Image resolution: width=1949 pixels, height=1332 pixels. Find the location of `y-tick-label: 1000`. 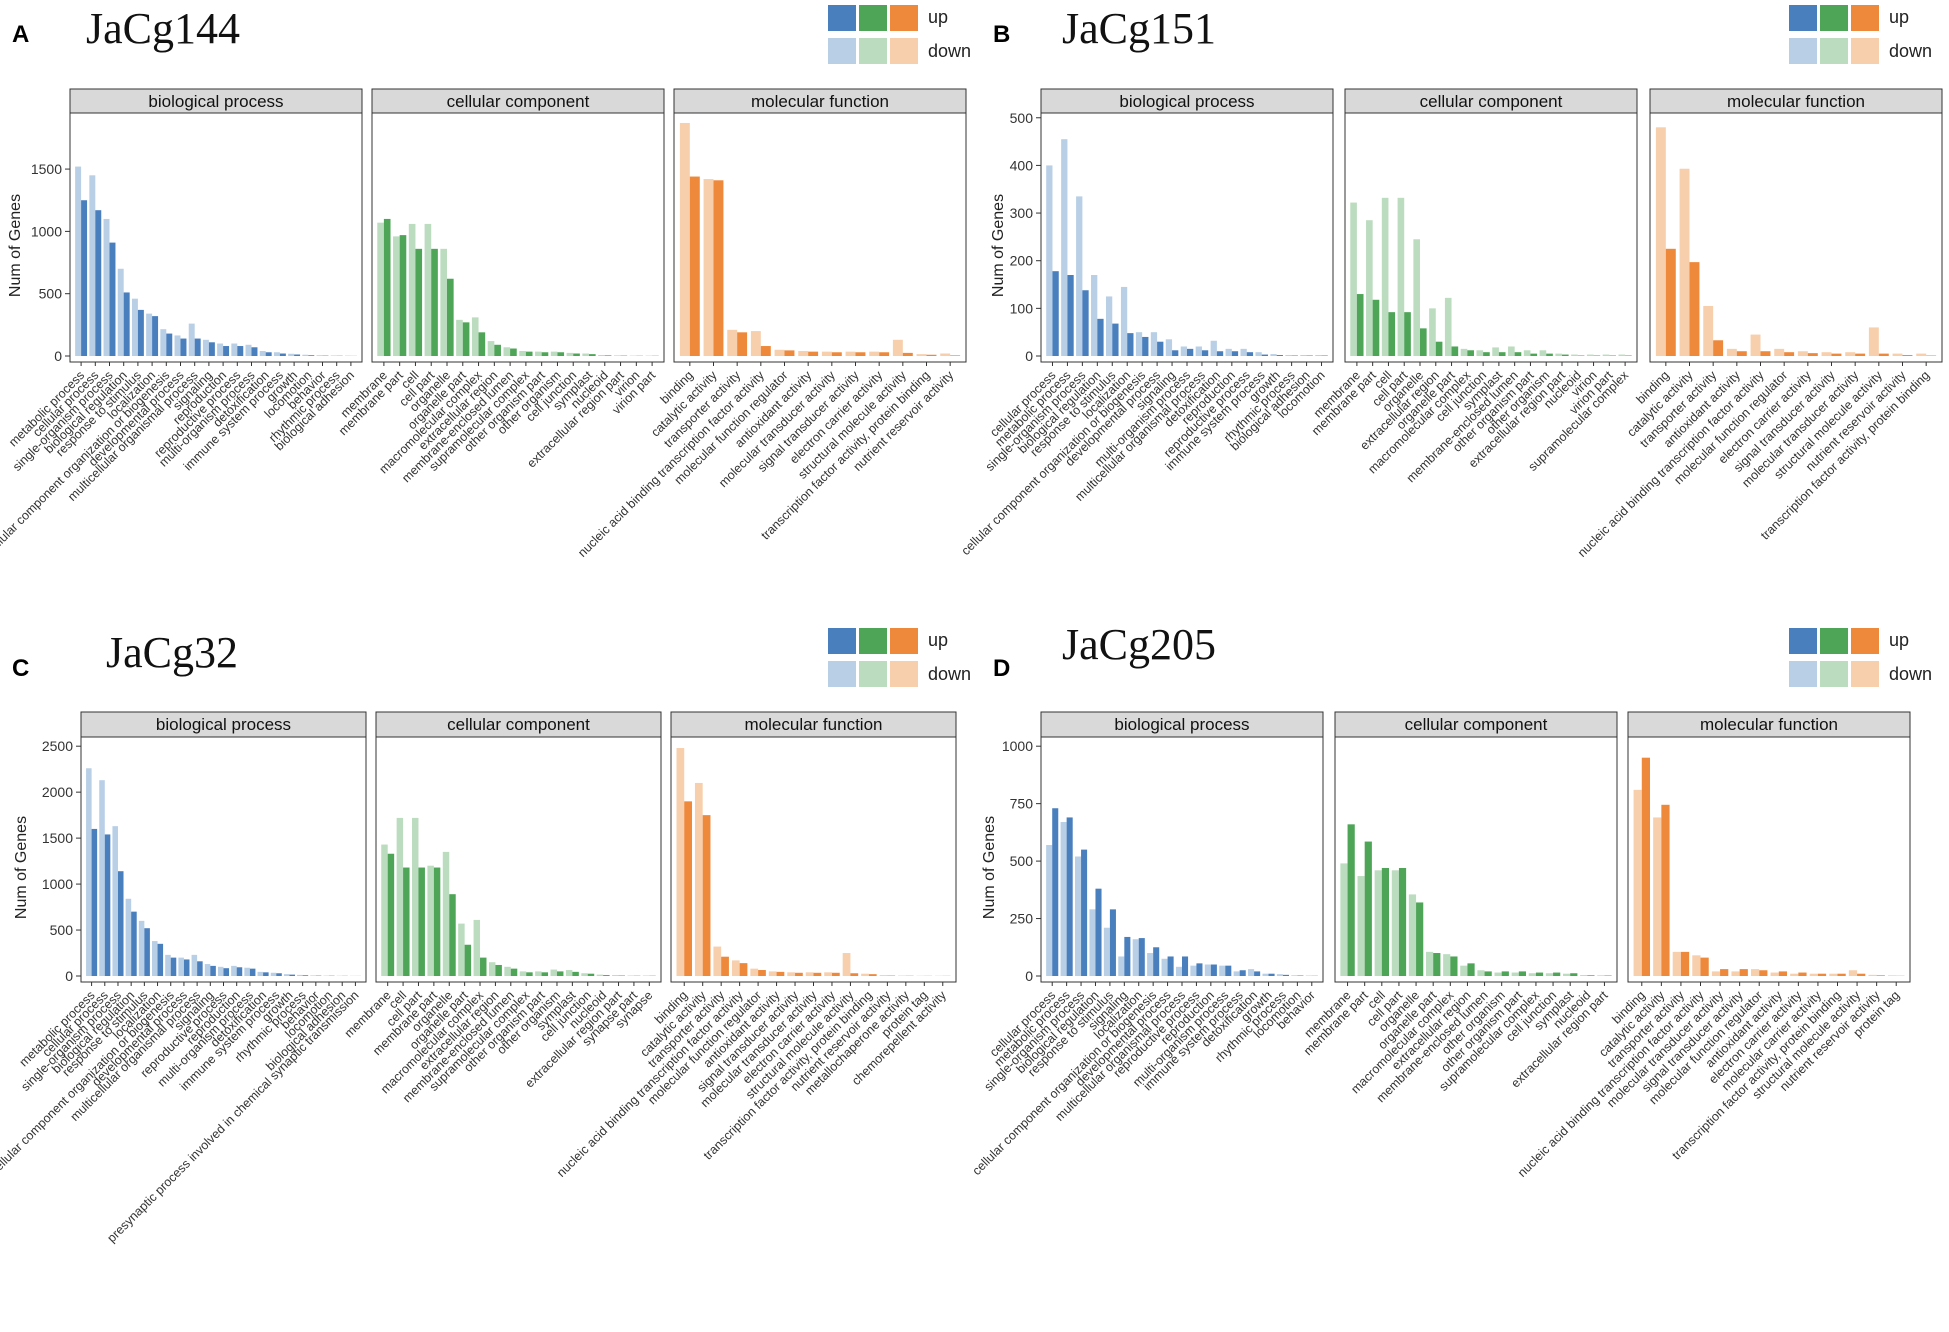

y-tick-label: 1000 is located at coordinates (1017, 746).